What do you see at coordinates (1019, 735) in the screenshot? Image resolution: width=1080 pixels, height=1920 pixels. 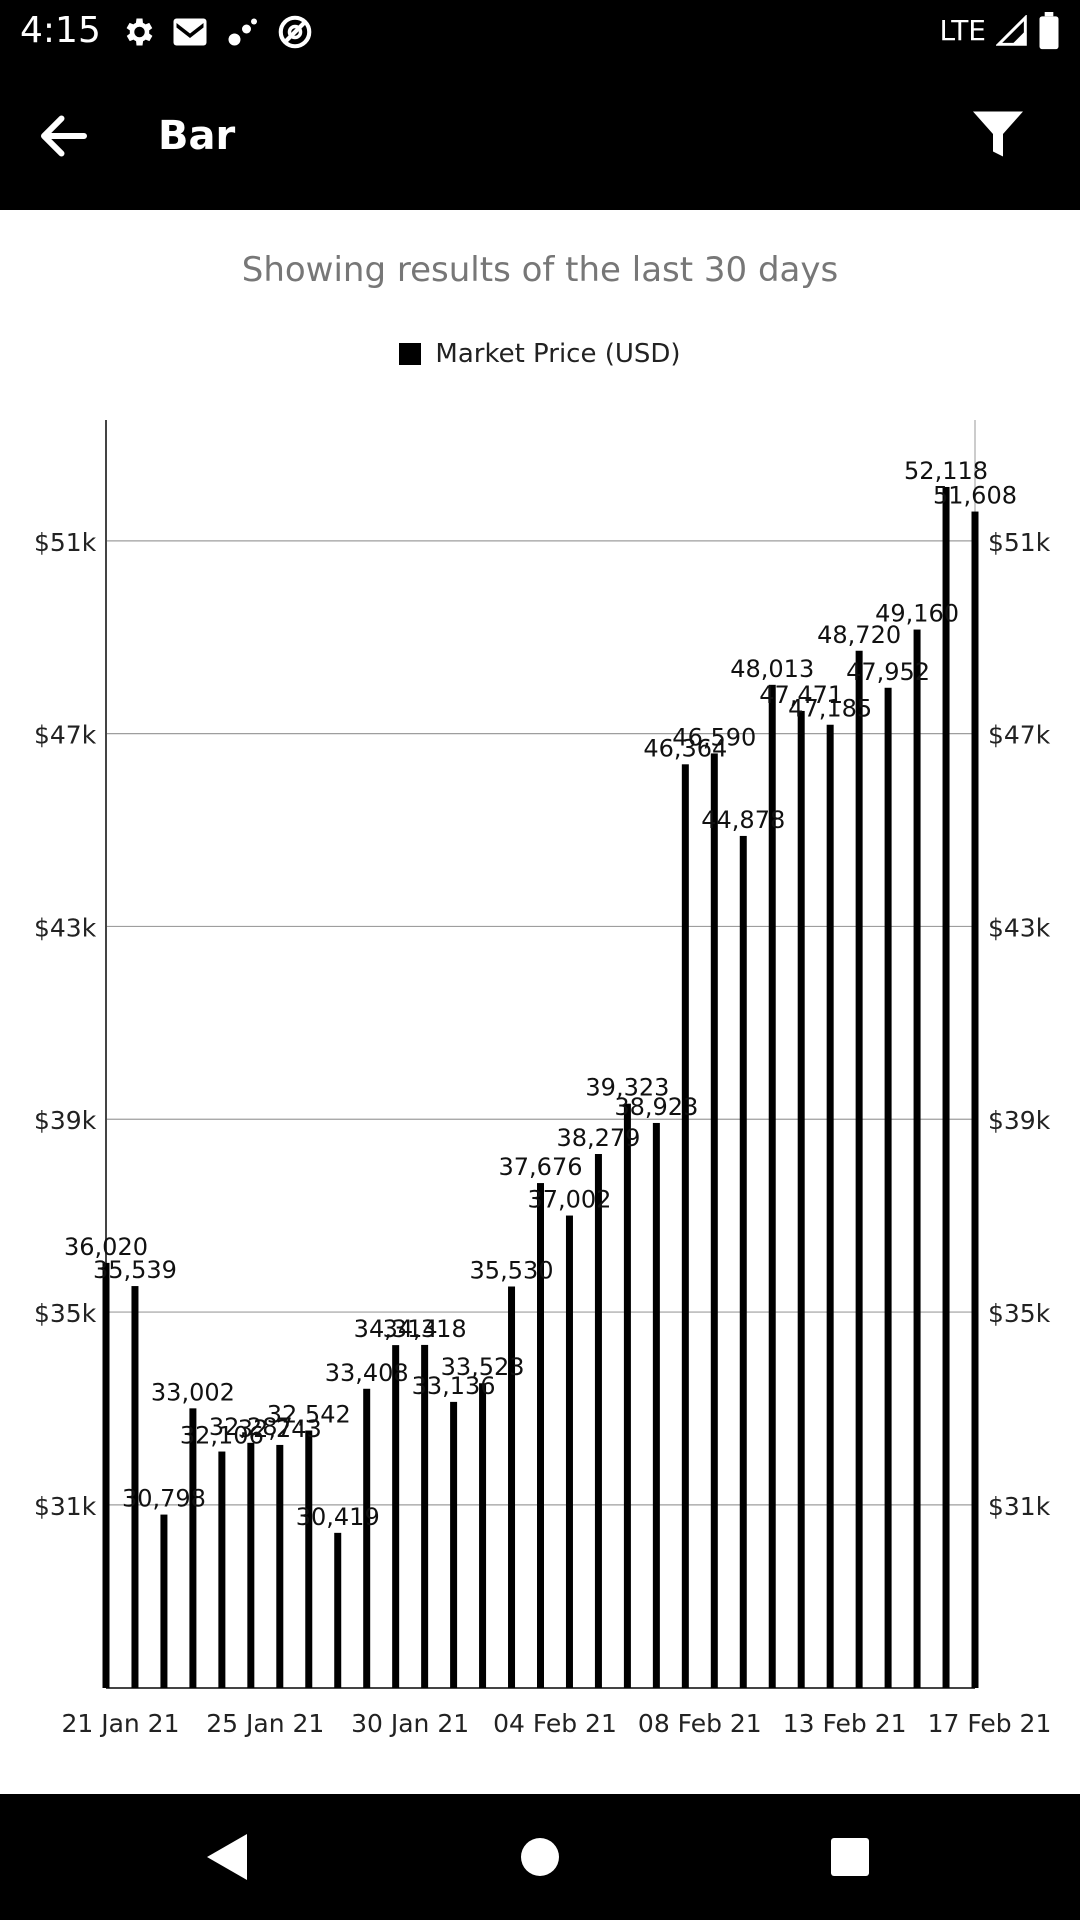 I see `y-tick-label-right: $47k` at bounding box center [1019, 735].